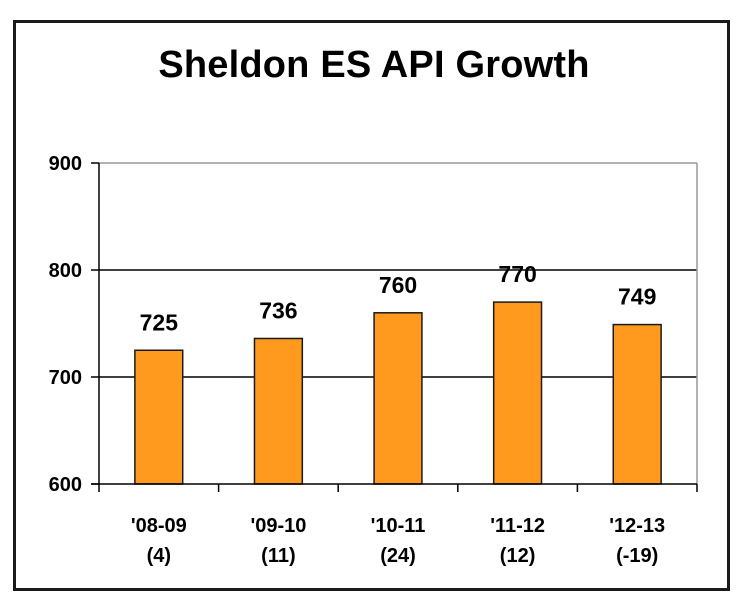 The width and height of the screenshot is (748, 609). Describe the element at coordinates (278, 526) in the screenshot. I see `x-tick-label: '09-10` at that location.